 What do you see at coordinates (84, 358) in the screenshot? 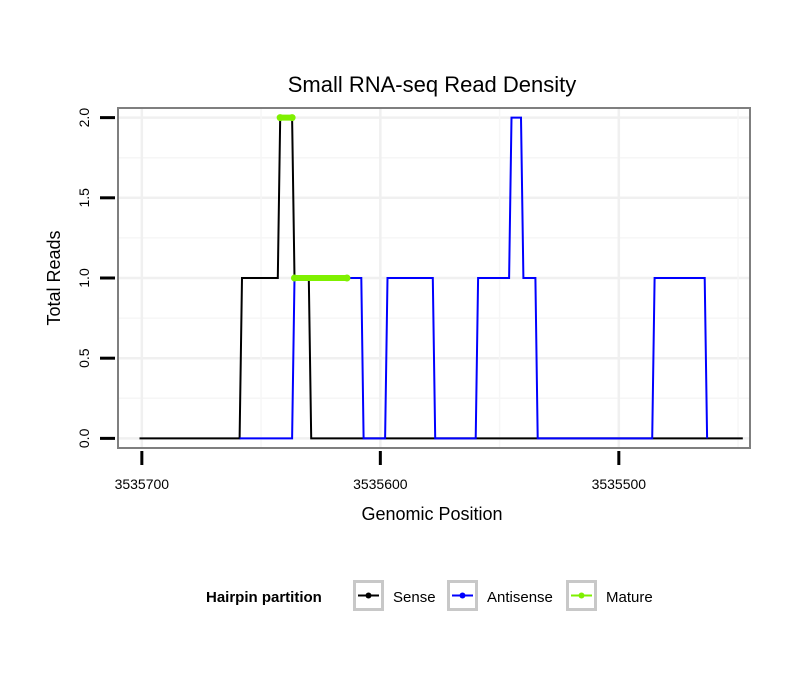
I see `y-tick-label: 0.5` at bounding box center [84, 358].